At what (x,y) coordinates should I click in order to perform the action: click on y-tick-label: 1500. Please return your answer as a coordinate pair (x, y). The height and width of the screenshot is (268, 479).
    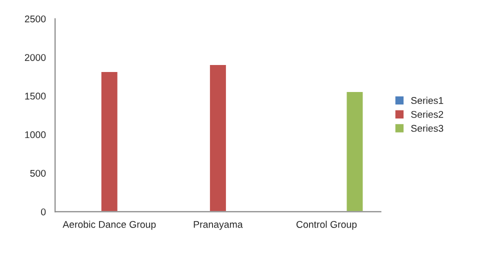
    Looking at the image, I should click on (35, 96).